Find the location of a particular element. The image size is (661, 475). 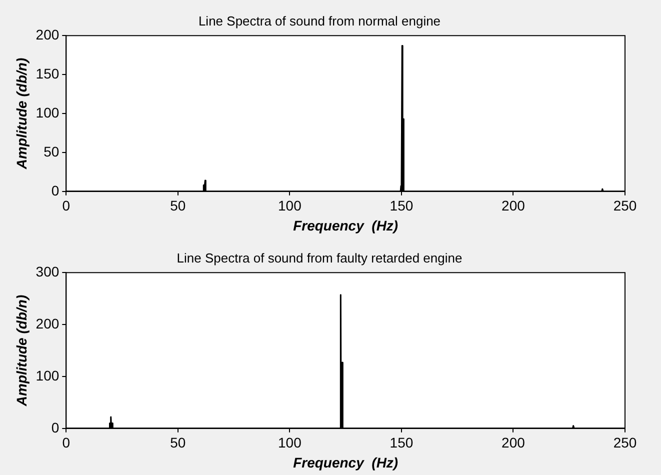

chart-title: Line Spectra of sound from faulty retarded engine is located at coordinates (319, 258).